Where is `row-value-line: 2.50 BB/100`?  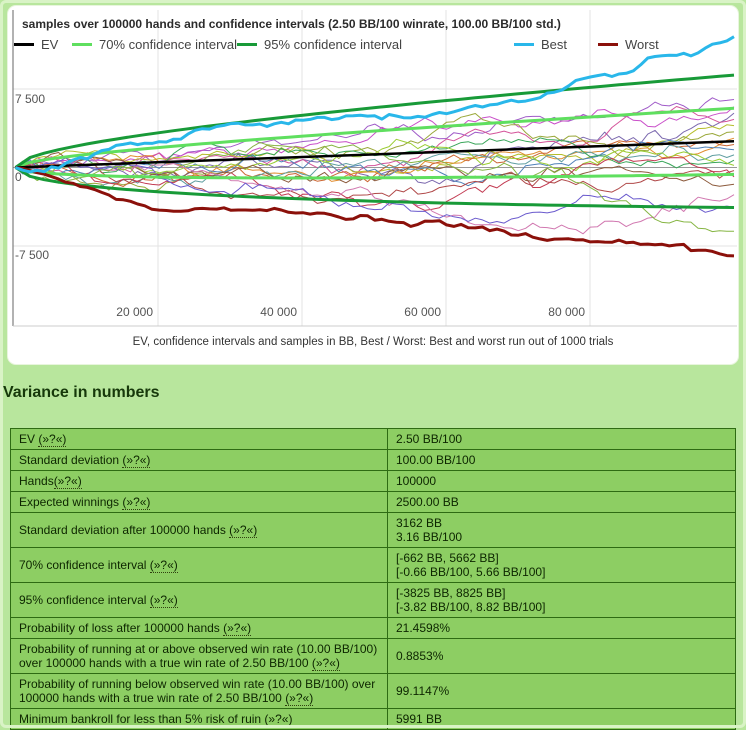 row-value-line: 2.50 BB/100 is located at coordinates (429, 439).